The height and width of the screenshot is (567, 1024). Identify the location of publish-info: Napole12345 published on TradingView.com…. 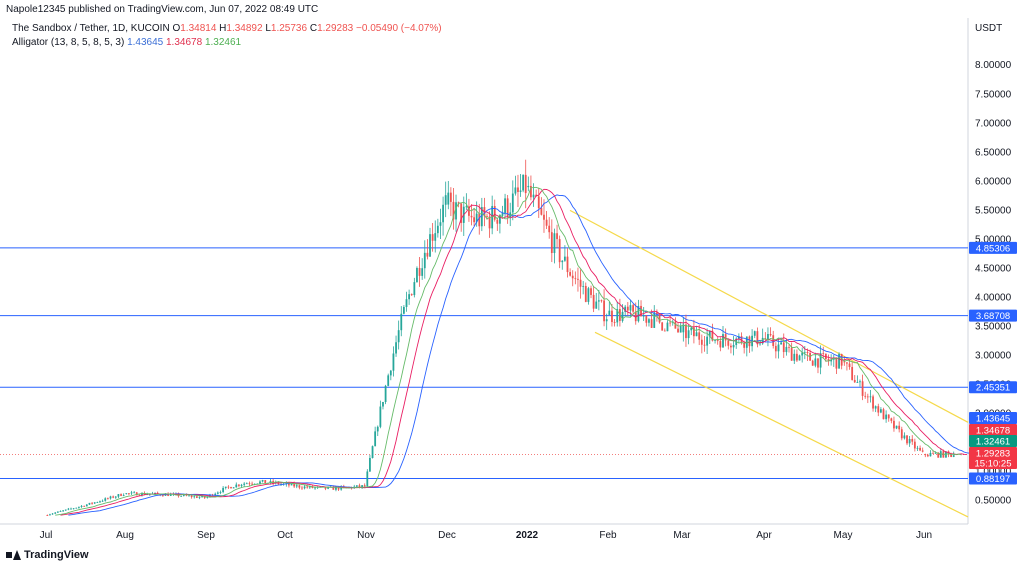
(162, 9).